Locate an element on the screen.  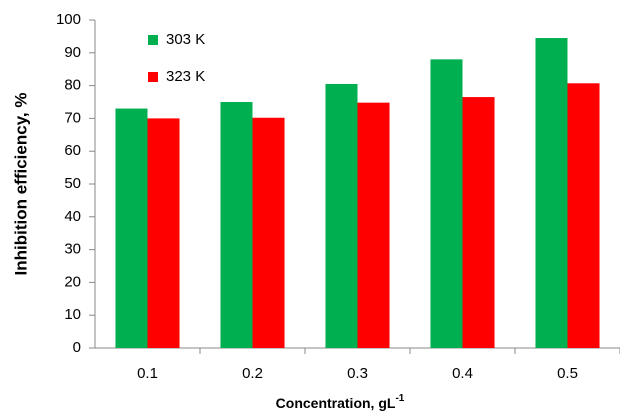
y-tick-label: 60 is located at coordinates (72, 150).